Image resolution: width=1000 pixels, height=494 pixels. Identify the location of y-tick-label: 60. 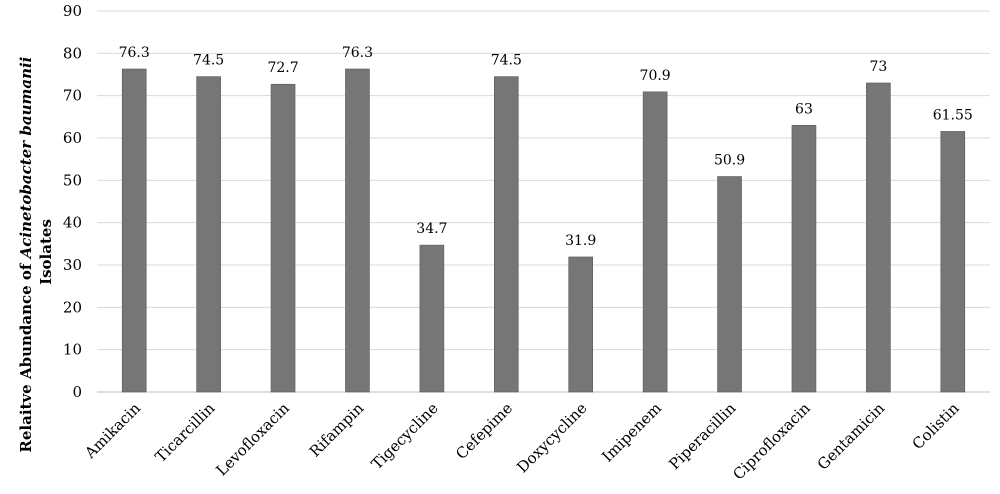
(72, 138).